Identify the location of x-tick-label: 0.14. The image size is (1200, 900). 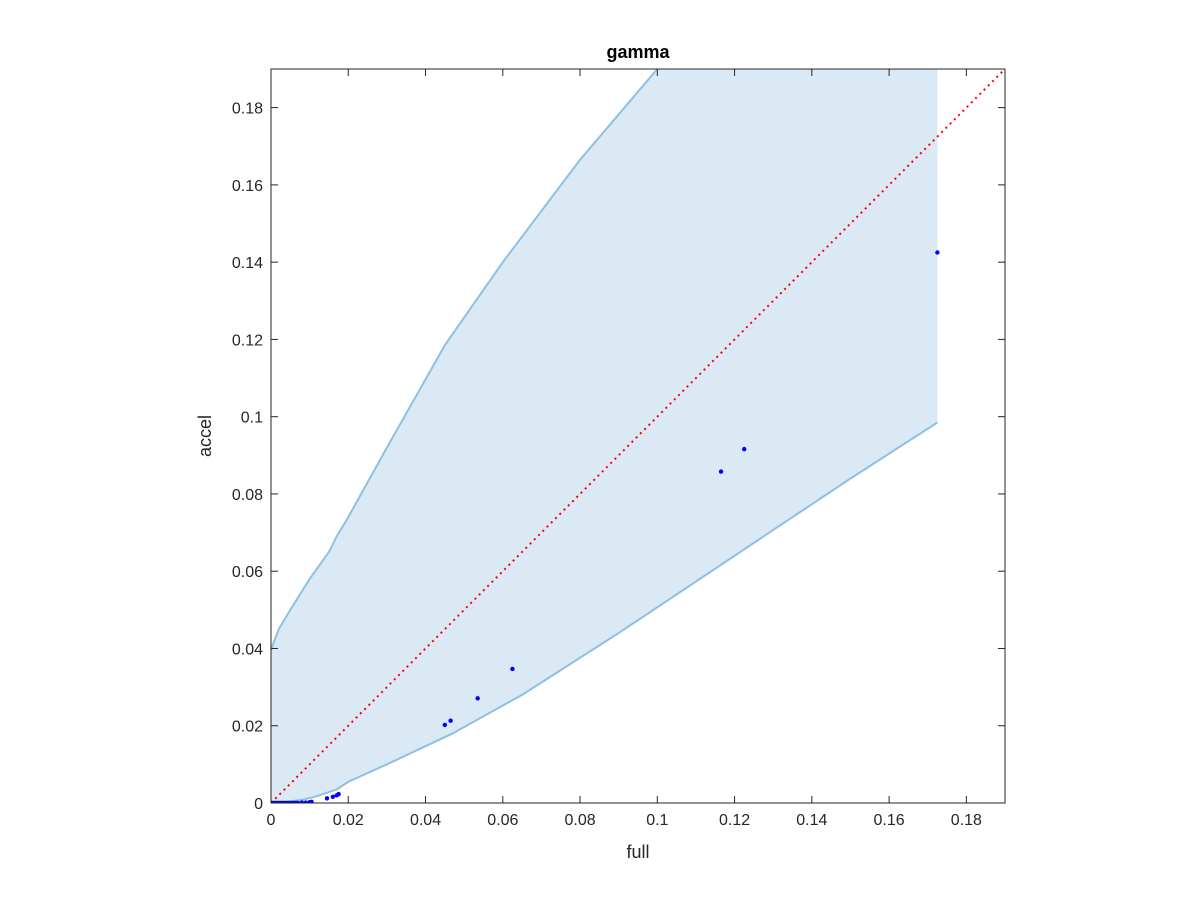
(811, 820).